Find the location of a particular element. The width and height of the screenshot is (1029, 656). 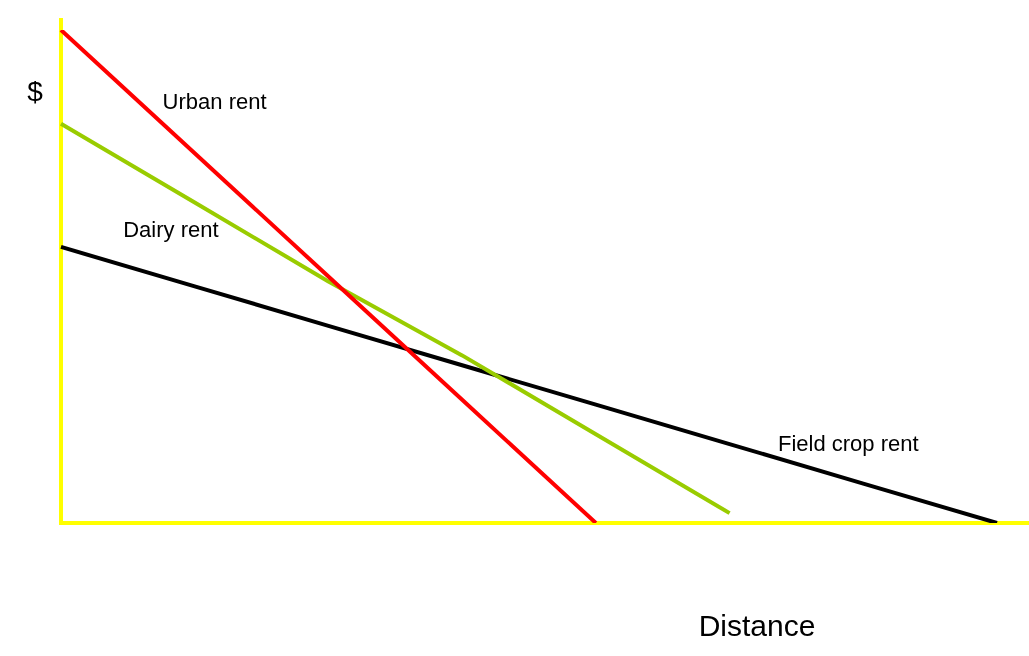

series-label: Dairy rent is located at coordinates (171, 229).